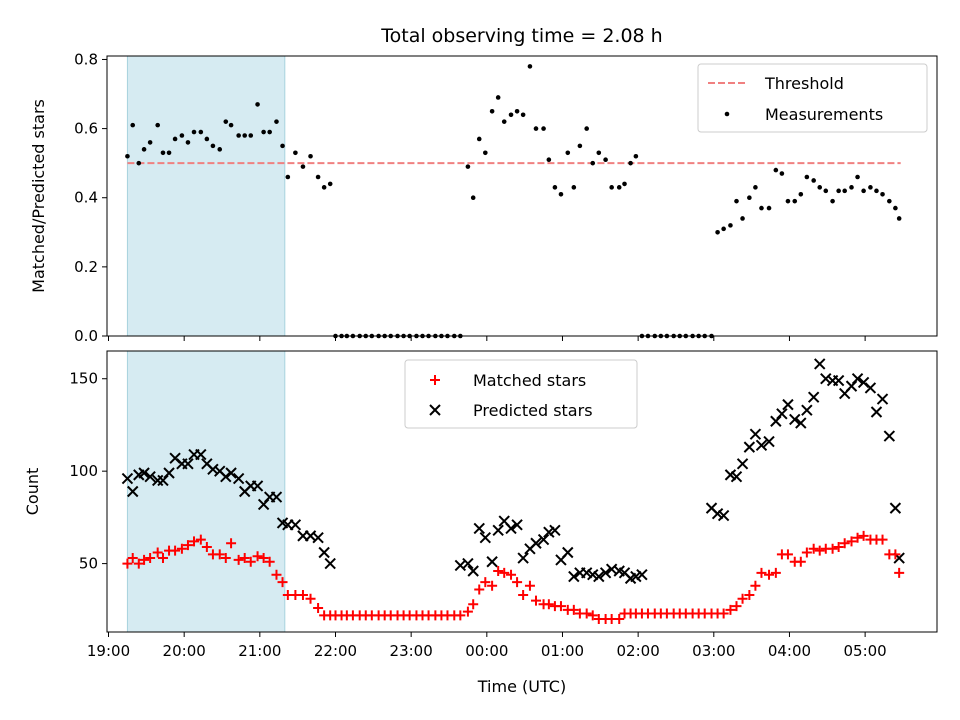 This screenshot has height=720, width=960. Describe the element at coordinates (521, 686) in the screenshot. I see `x-axis-label: Time (UTC)` at that location.